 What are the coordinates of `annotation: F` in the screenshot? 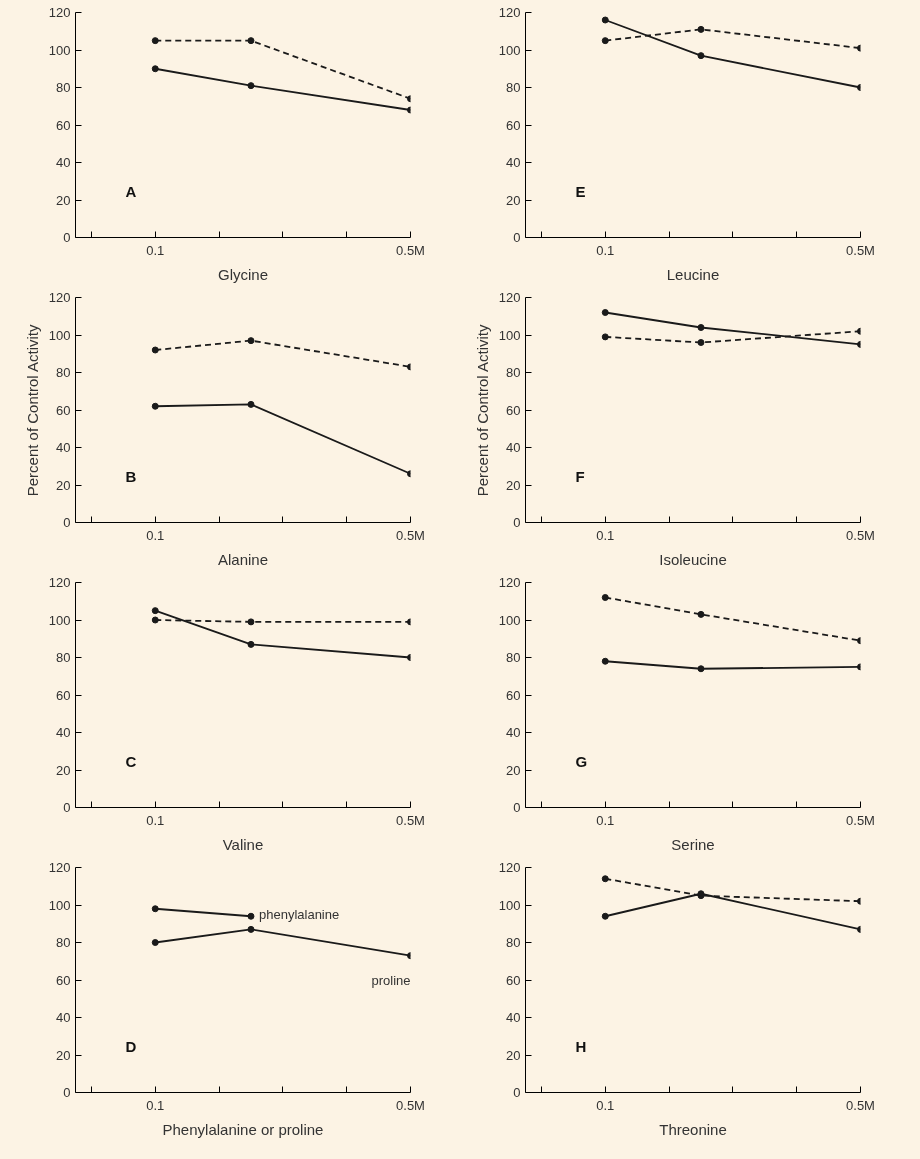 It's located at (580, 476).